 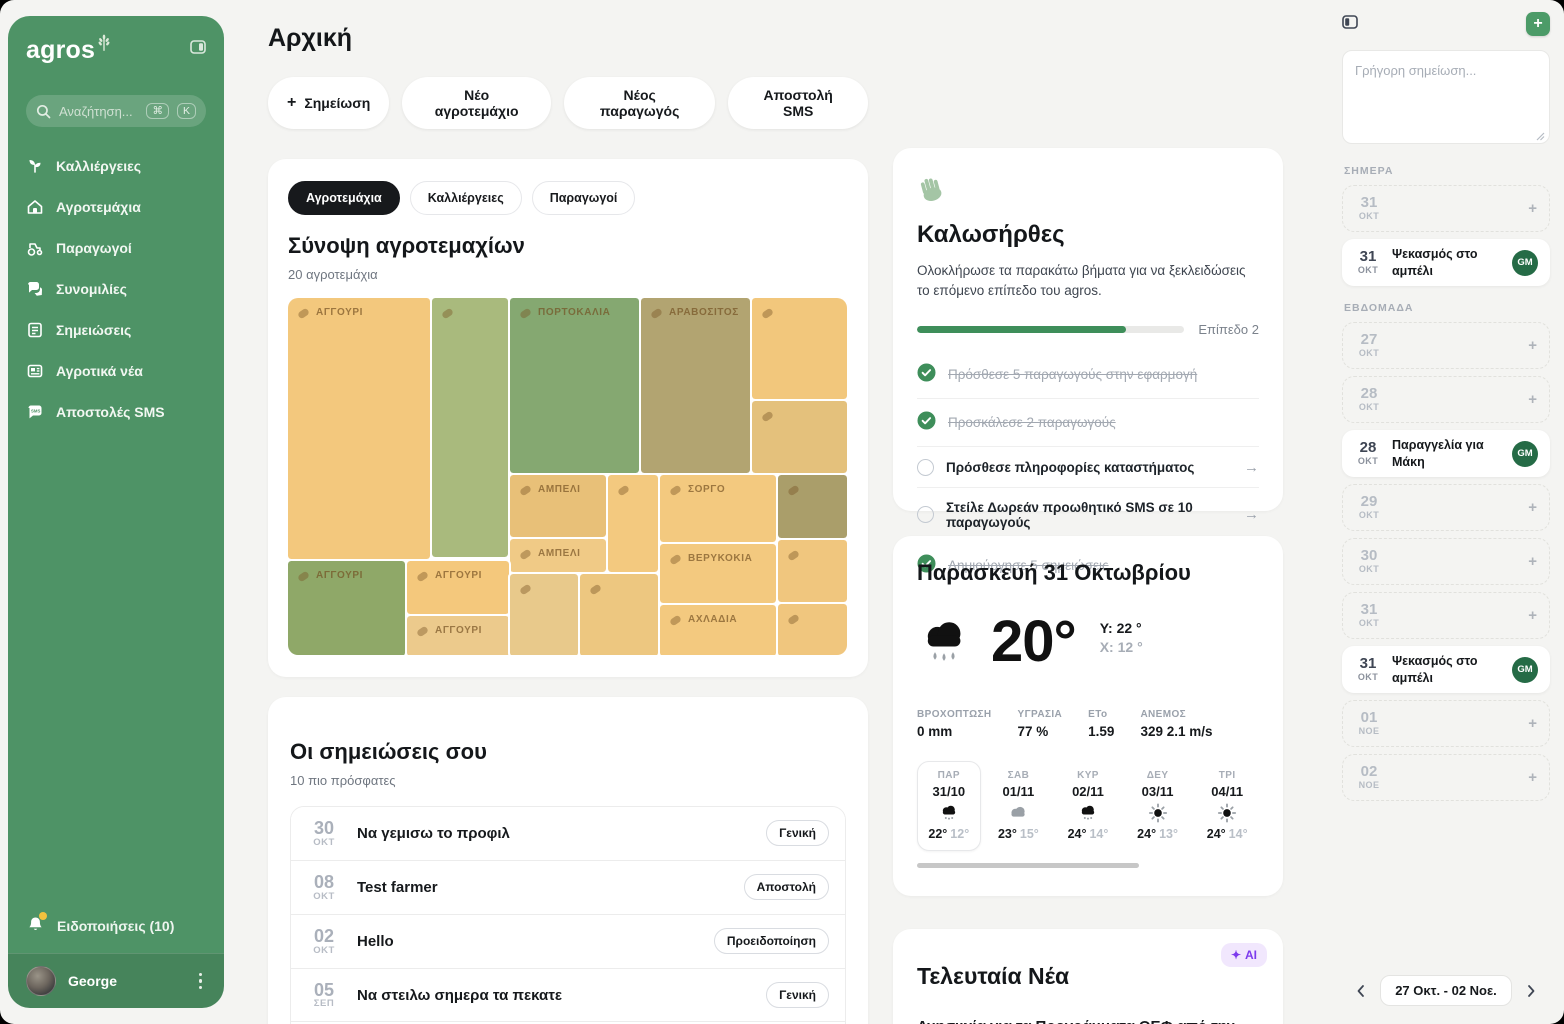 I want to click on cmd-key-chip: ⌘, so click(x=157, y=111).